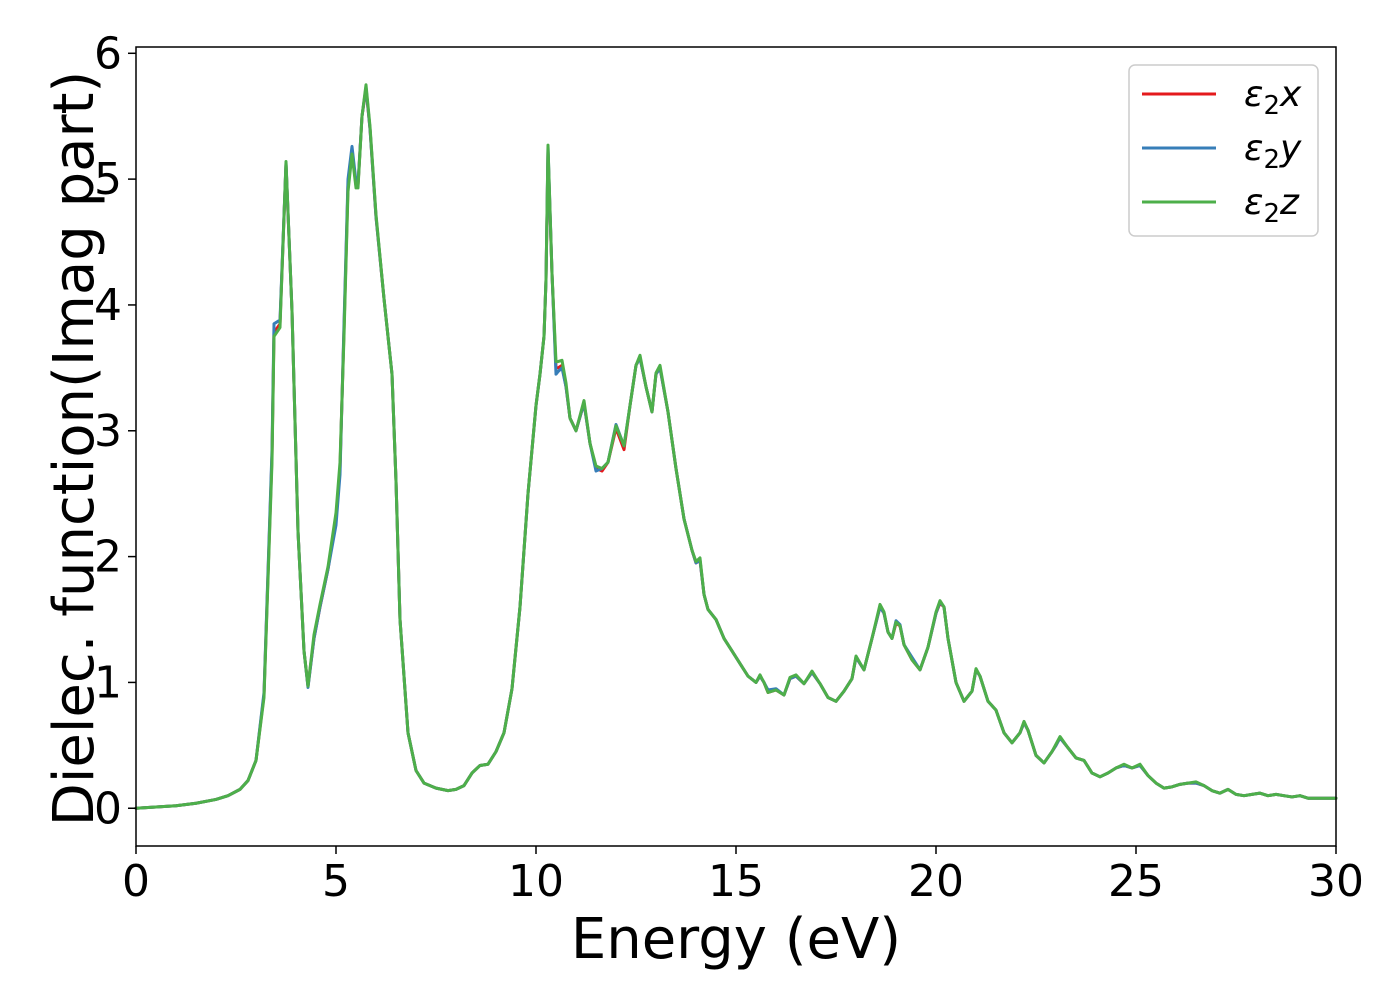 The width and height of the screenshot is (1400, 1000). I want to click on legend: ε2x ε2y ε2z, so click(1223, 150).